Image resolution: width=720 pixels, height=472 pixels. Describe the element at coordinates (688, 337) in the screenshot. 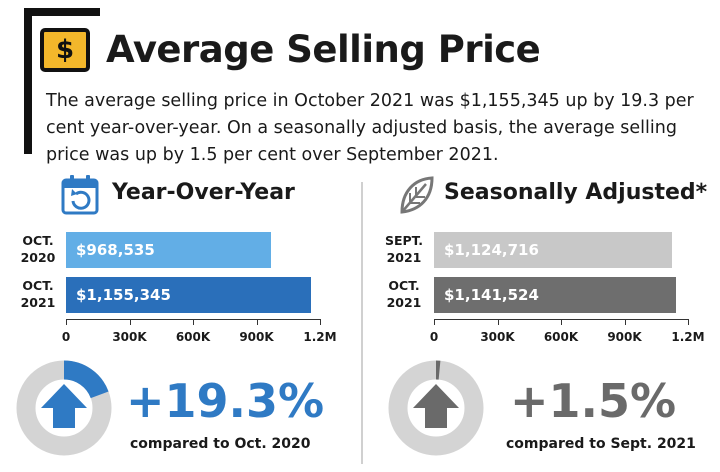

I see `sa-tick-label: 1.2M` at that location.